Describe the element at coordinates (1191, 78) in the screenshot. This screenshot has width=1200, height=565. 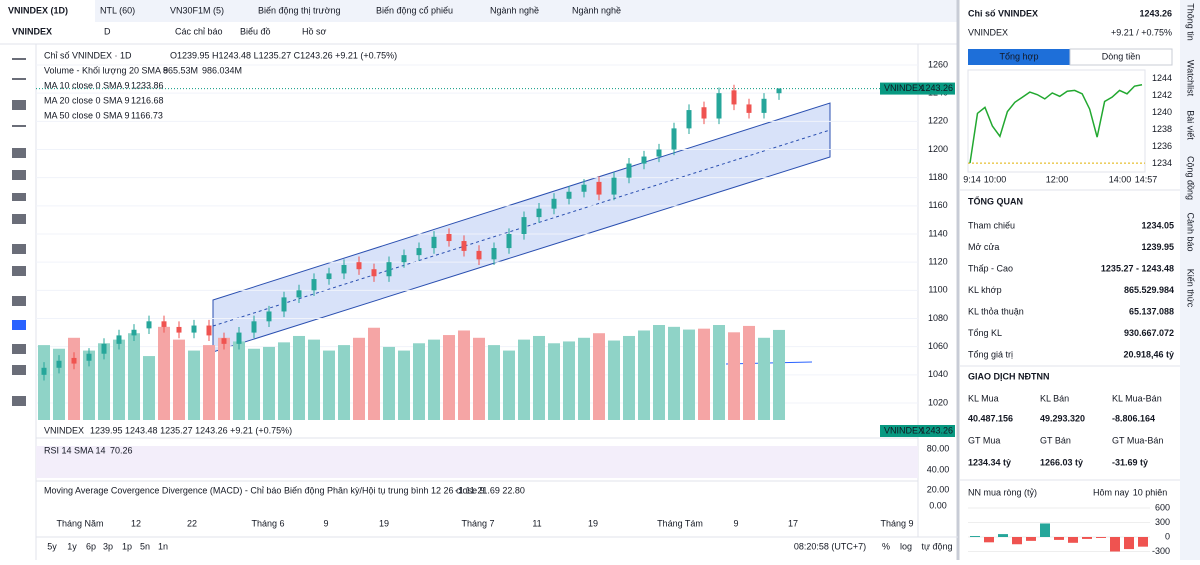
I see `side-tab: Watchlist` at that location.